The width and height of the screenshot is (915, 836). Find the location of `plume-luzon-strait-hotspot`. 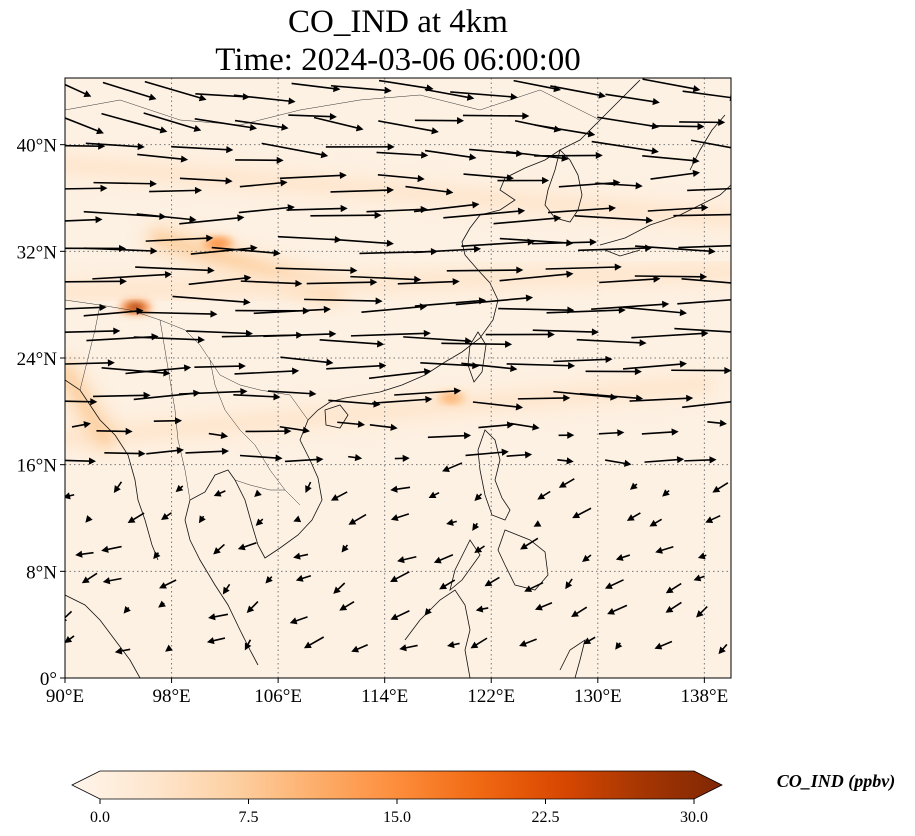

plume-luzon-strait-hotspot is located at coordinates (451, 398).